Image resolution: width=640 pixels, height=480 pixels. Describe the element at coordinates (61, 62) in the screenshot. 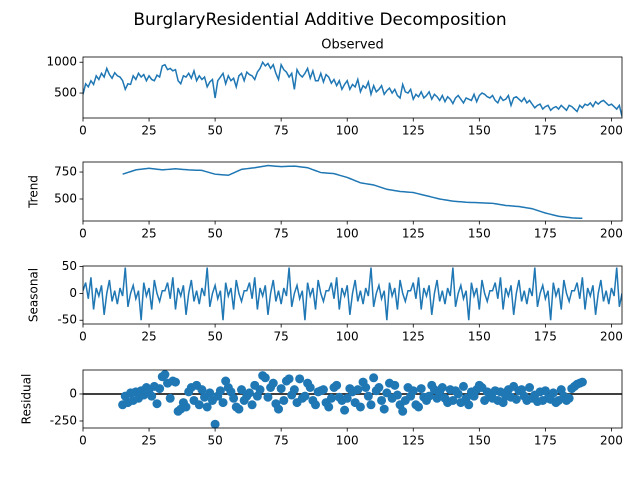

I see `y-tick-label: 1000` at that location.